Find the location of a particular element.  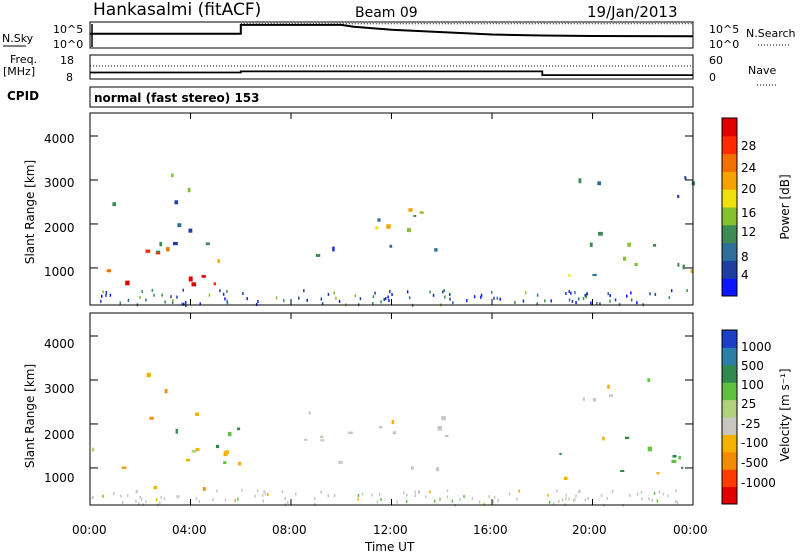

nsky-tick-top: 10^5 is located at coordinates (68, 29).